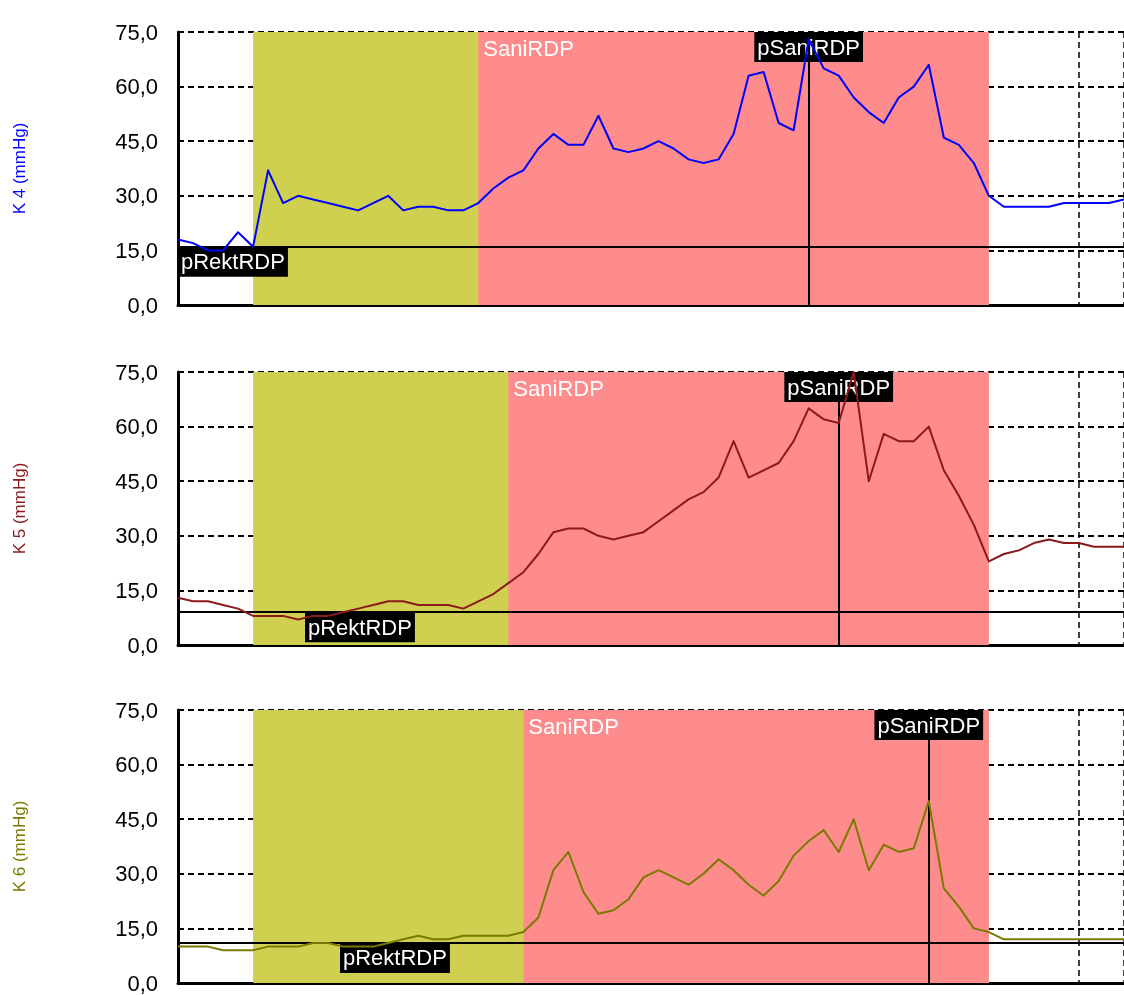  What do you see at coordinates (19, 846) in the screenshot?
I see `y-axis-title: K 6 (mmHg)` at bounding box center [19, 846].